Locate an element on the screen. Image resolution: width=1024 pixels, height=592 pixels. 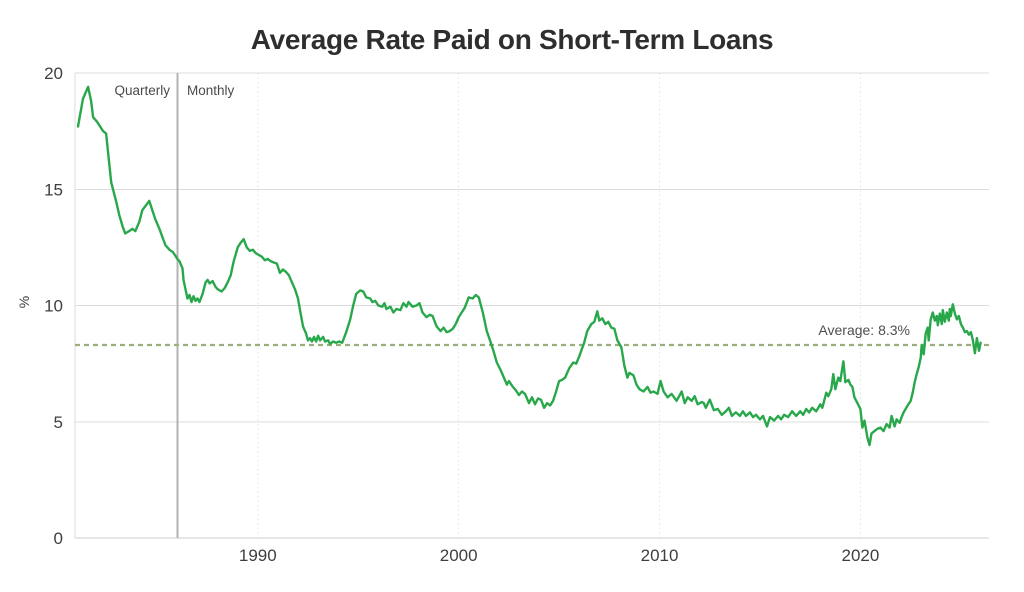
monthly-segment-label: Monthly is located at coordinates (211, 90).